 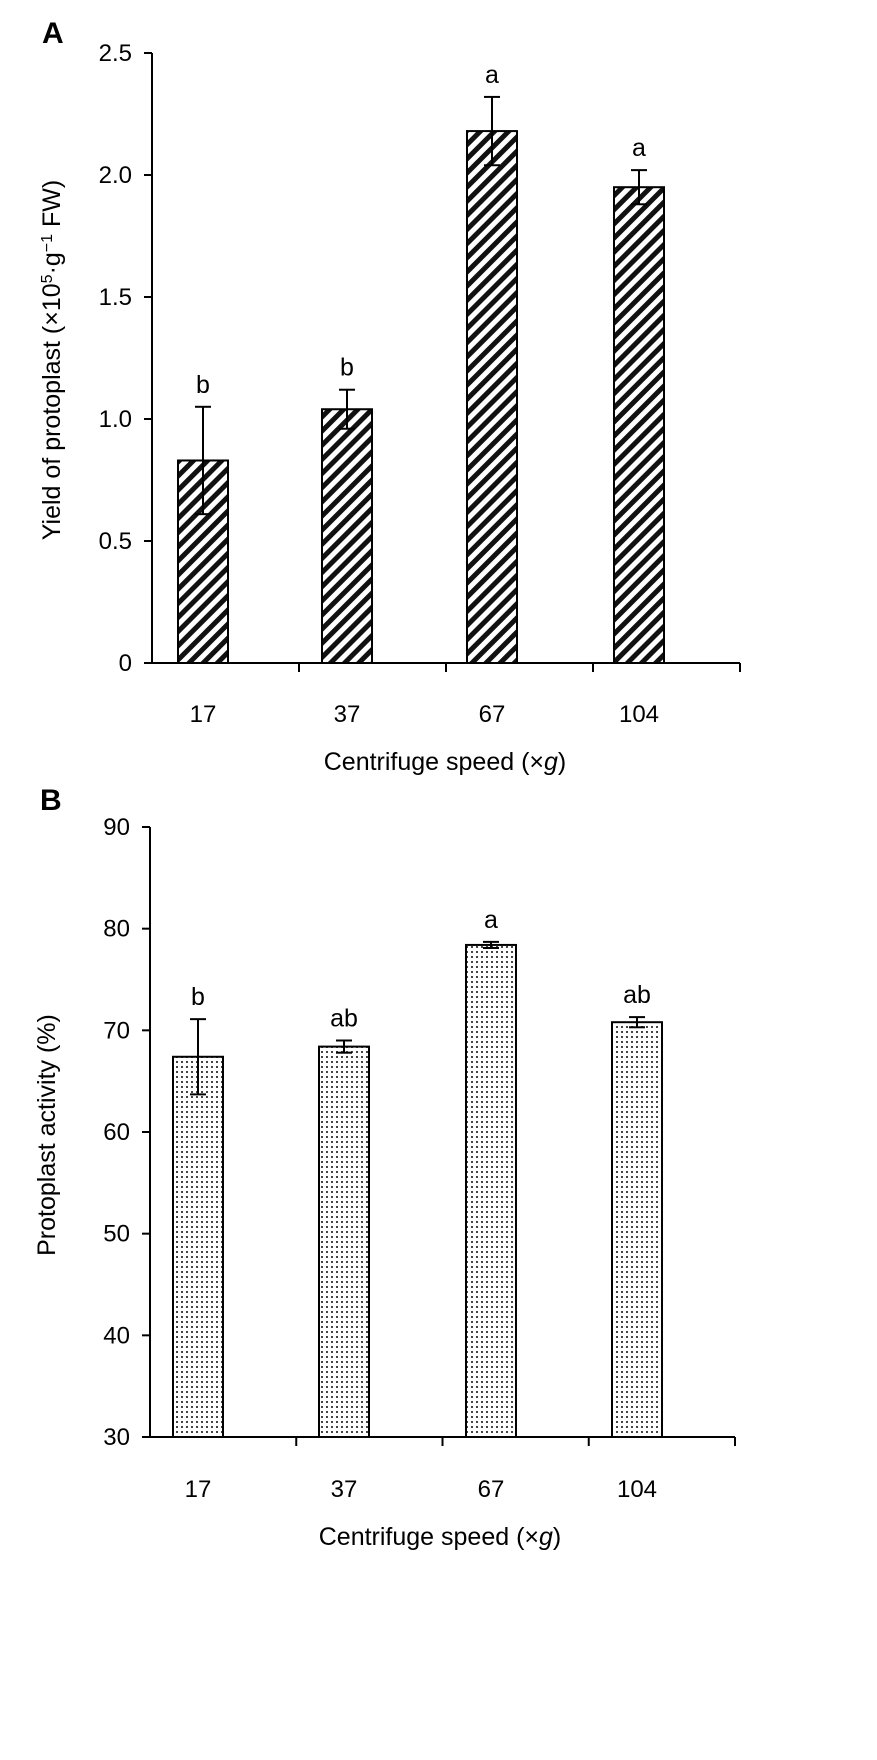 What do you see at coordinates (115, 297) in the screenshot?
I see `panel-a-y-tick-label: 1.5` at bounding box center [115, 297].